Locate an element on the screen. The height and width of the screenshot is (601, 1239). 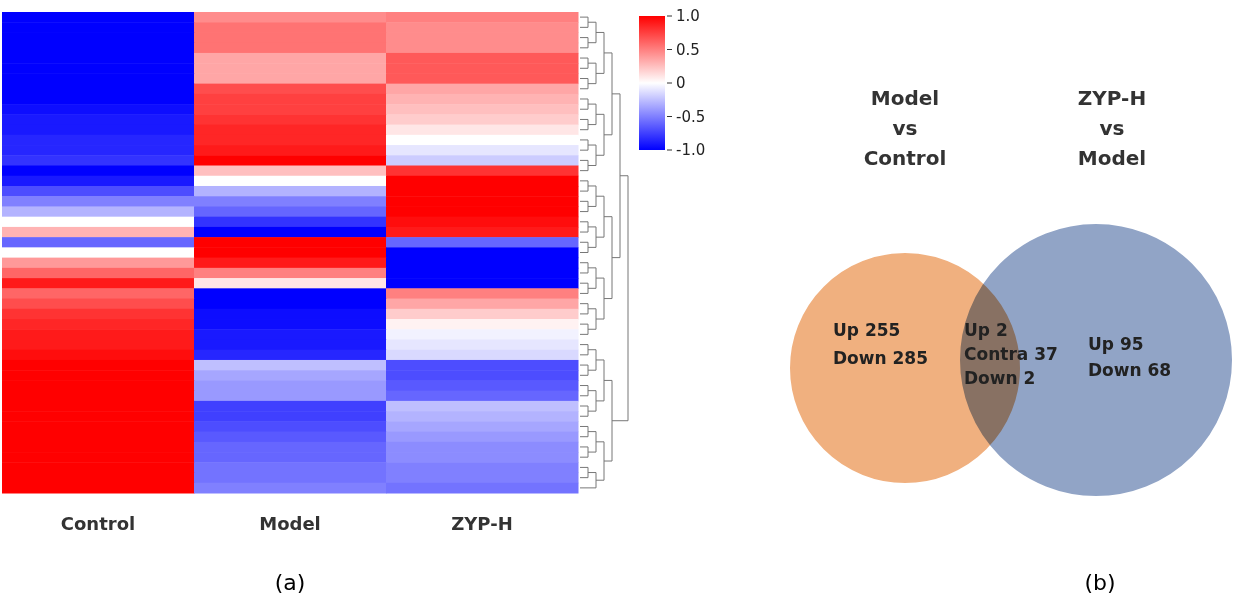
color-bar-label: 0 is located at coordinates (681, 83).